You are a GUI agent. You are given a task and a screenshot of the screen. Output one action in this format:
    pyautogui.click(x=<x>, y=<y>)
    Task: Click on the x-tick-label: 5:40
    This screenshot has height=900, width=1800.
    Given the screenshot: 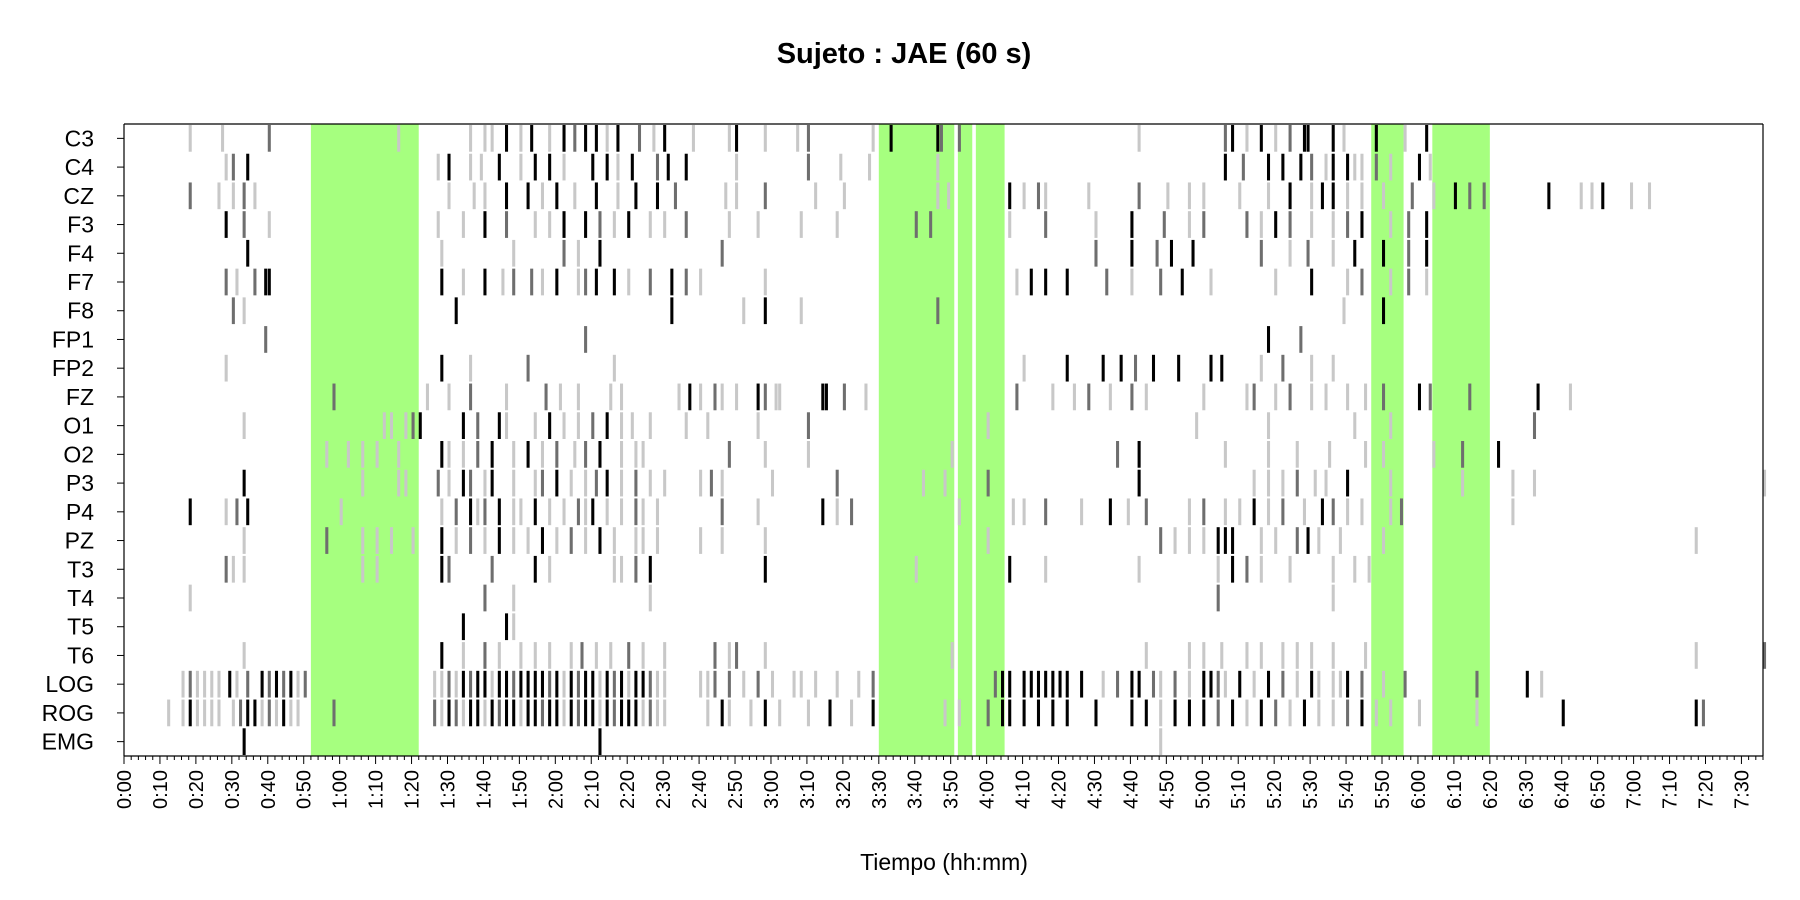 What is the action you would take?
    pyautogui.click(x=1347, y=789)
    